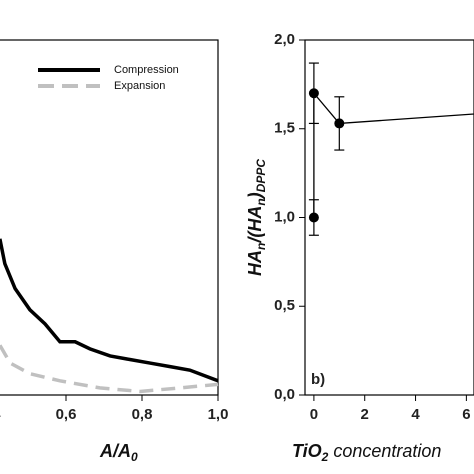  Describe the element at coordinates (255, 225) in the screenshot. I see `y-label-part: /(HA` at that location.